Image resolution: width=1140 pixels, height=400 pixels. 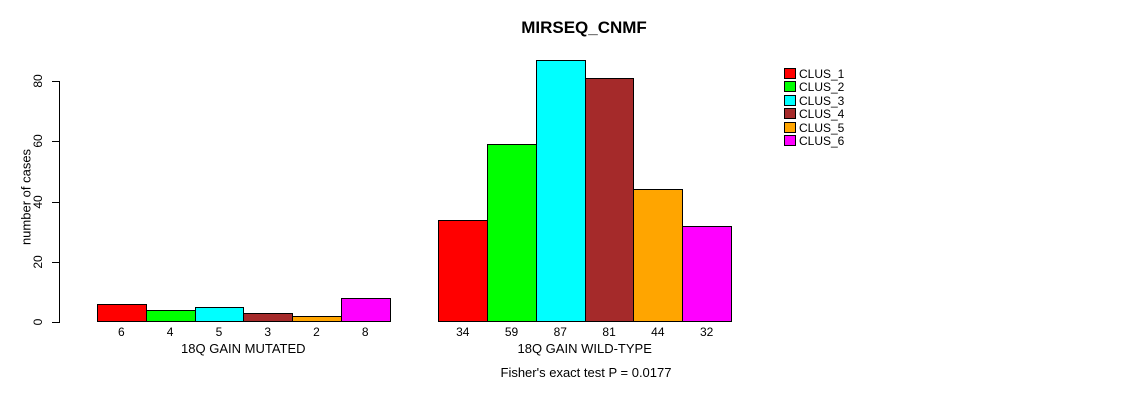 What do you see at coordinates (822, 100) in the screenshot?
I see `legend-label: CLUS_3` at bounding box center [822, 100].